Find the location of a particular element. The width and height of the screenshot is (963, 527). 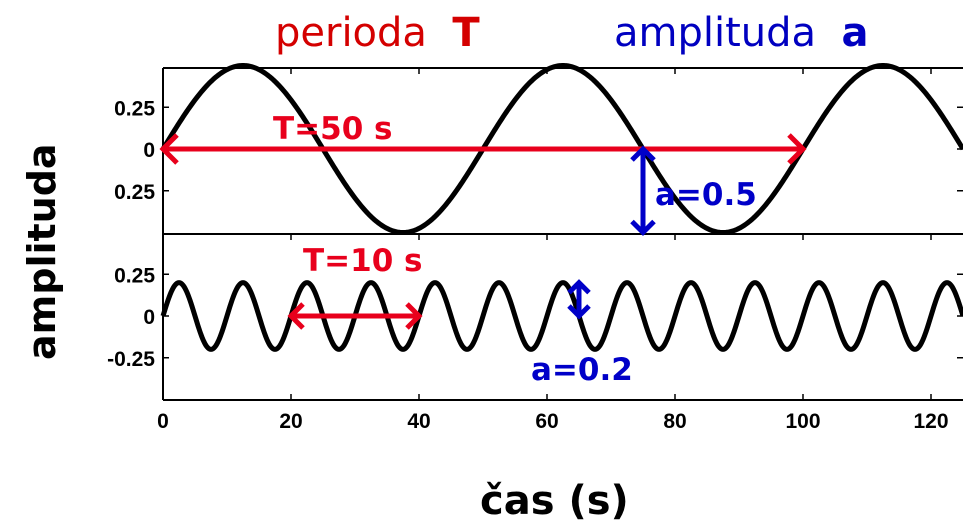

period-symbol: T is located at coordinates (466, 33).